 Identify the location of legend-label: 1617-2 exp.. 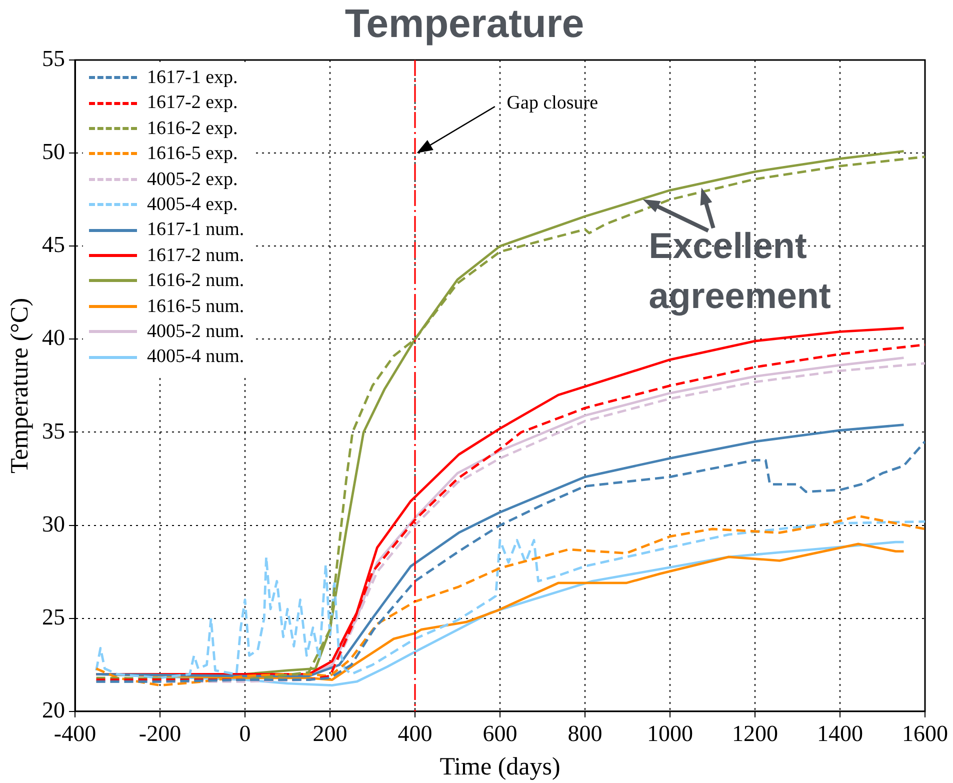
(192, 103).